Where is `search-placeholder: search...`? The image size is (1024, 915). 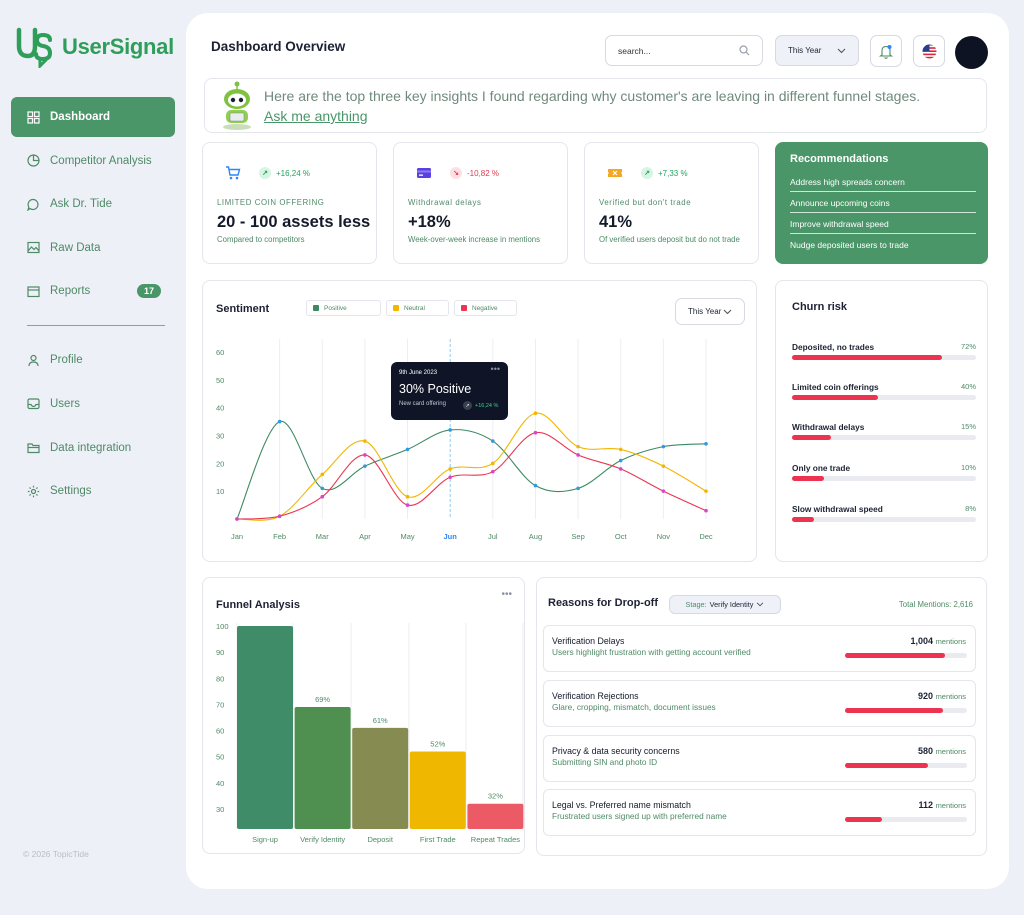
search-placeholder: search... is located at coordinates (634, 50).